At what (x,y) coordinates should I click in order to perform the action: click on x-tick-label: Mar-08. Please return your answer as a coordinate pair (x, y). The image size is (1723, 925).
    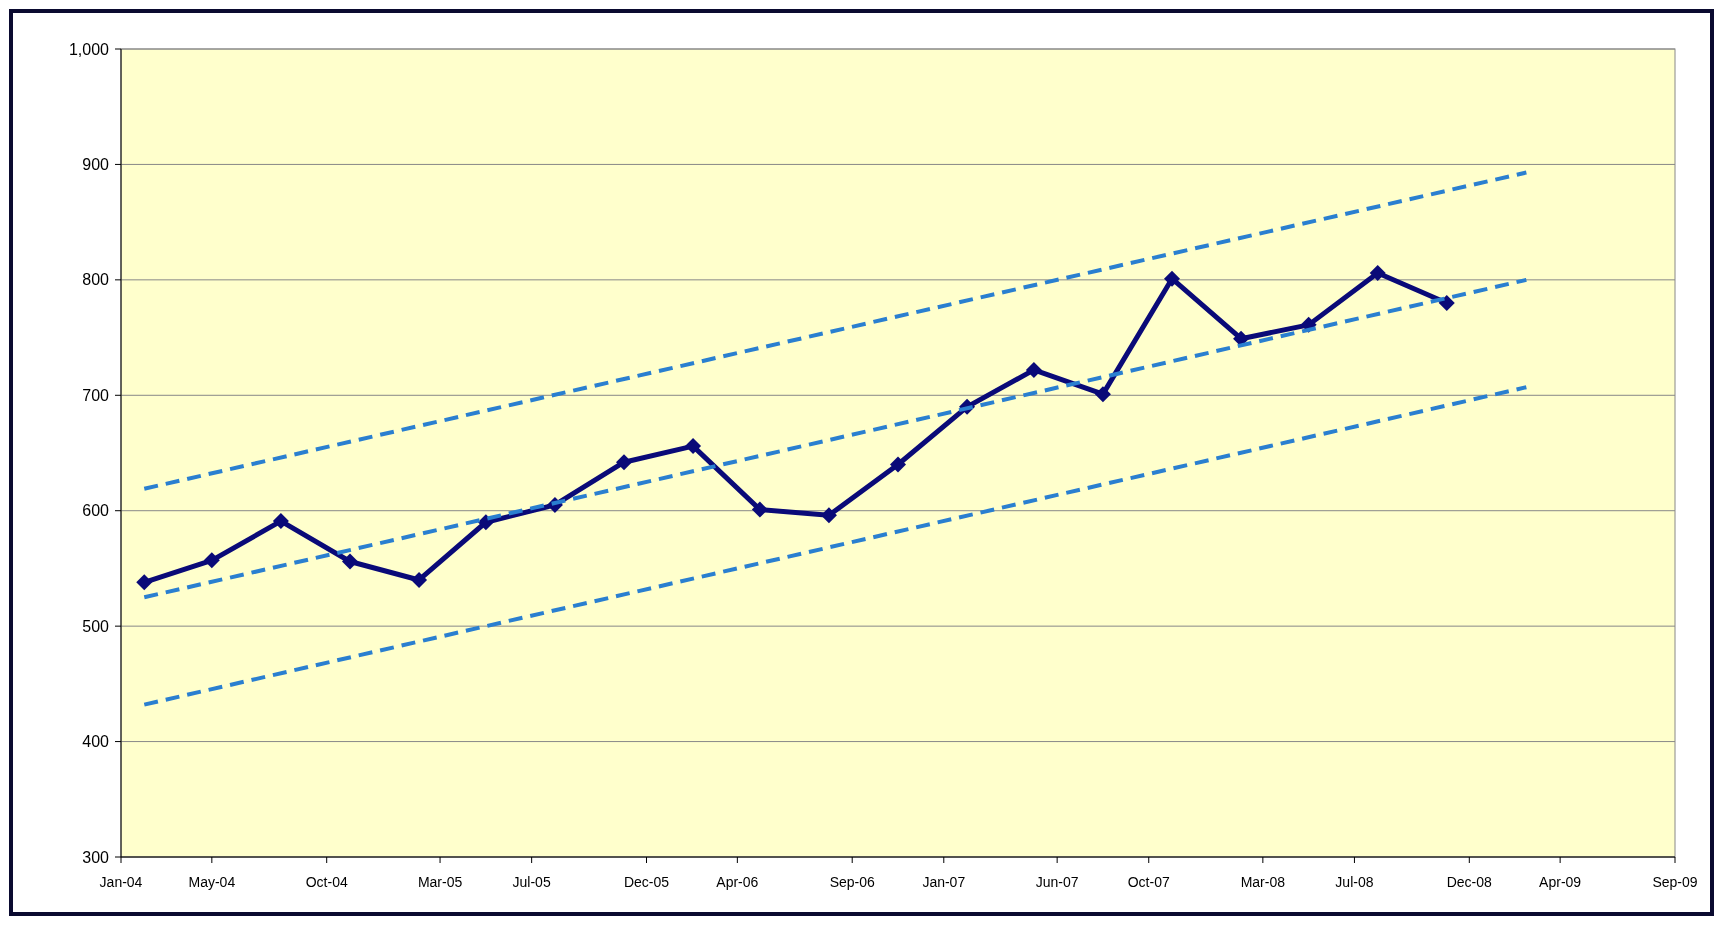
    Looking at the image, I should click on (1263, 882).